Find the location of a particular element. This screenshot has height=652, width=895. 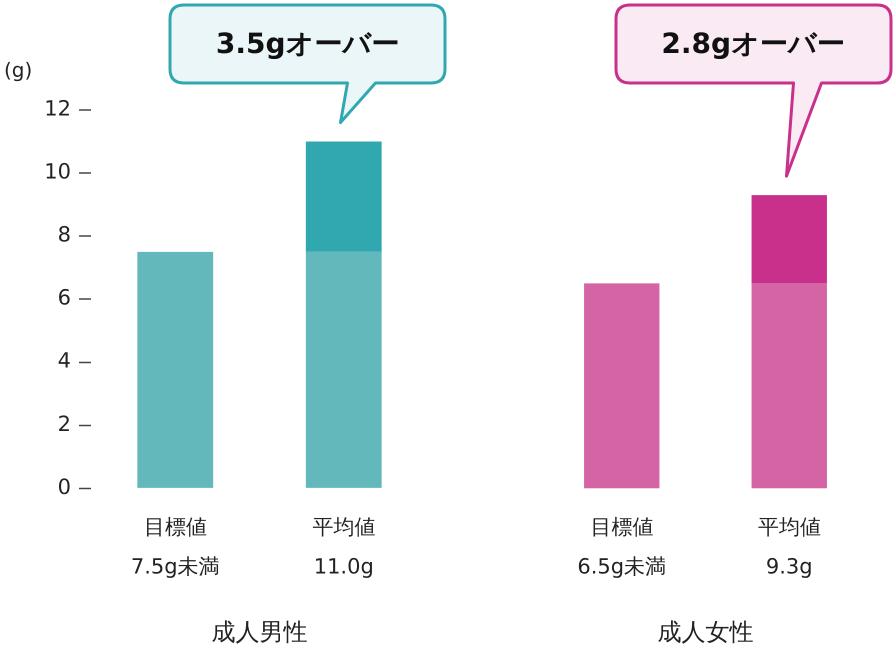

speech-bubble: 2.8gオーバー is located at coordinates (753, 90).